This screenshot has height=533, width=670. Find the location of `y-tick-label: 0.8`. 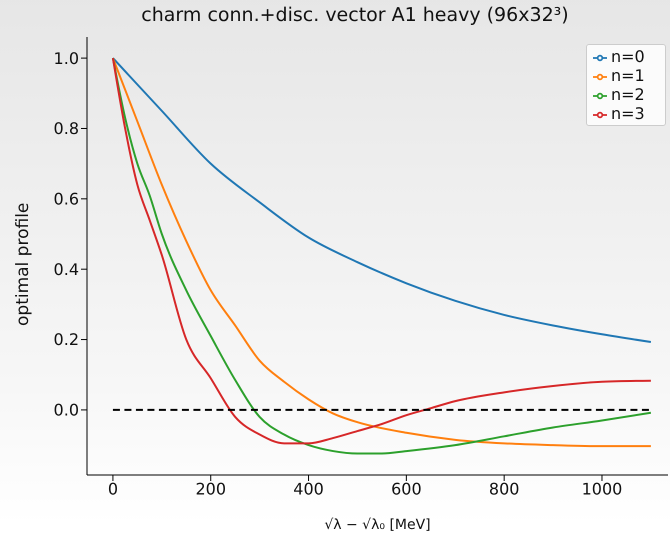

y-tick-label: 0.8 is located at coordinates (66, 128).